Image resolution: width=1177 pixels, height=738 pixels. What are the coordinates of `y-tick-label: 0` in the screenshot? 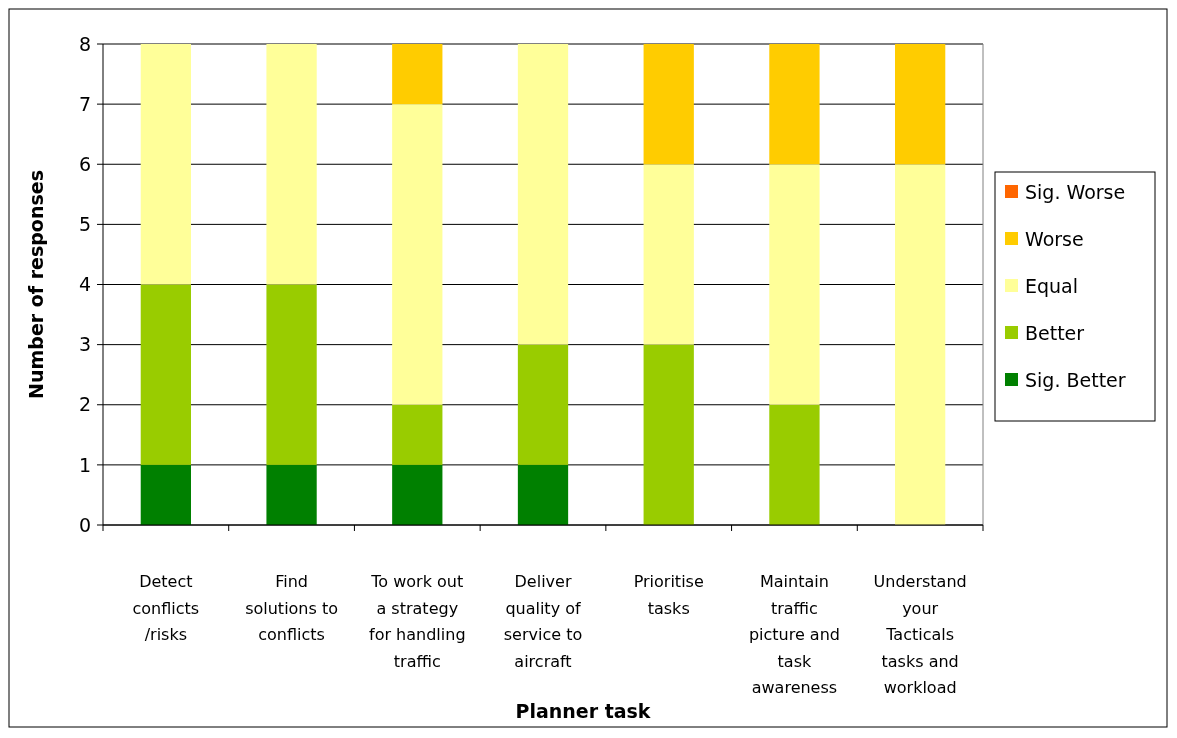 It's located at (84, 524).